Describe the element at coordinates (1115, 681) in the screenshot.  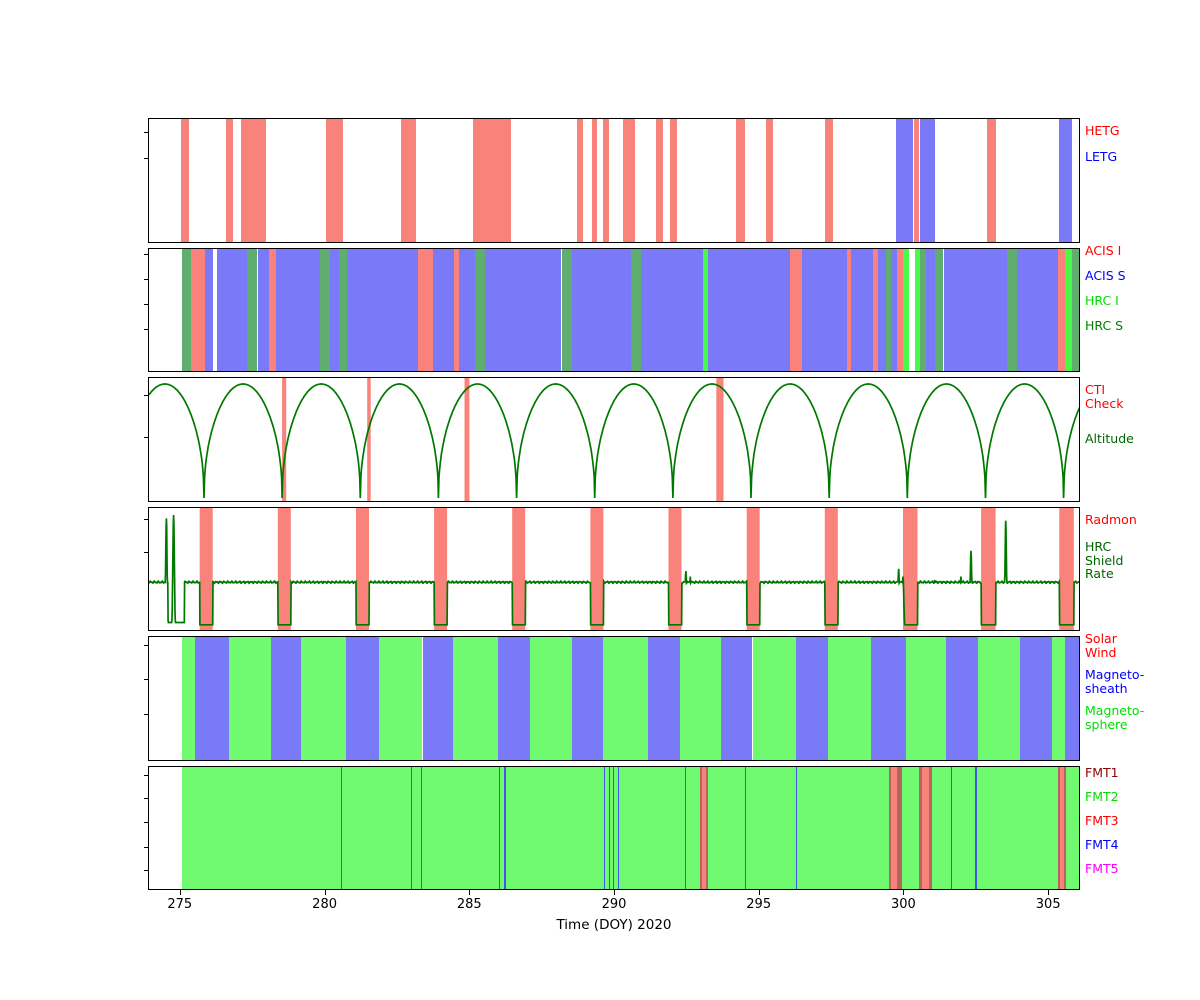
I see `legend-magneto-sheath: Magneto- sheath` at that location.